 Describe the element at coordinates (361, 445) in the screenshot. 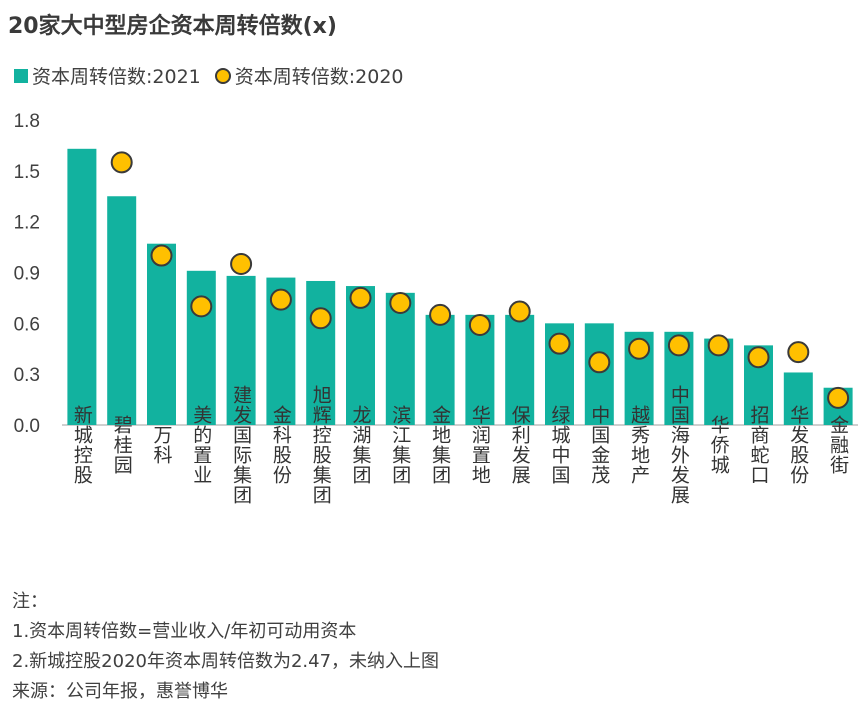

I see `x-tick-label: 龙湖集团` at that location.